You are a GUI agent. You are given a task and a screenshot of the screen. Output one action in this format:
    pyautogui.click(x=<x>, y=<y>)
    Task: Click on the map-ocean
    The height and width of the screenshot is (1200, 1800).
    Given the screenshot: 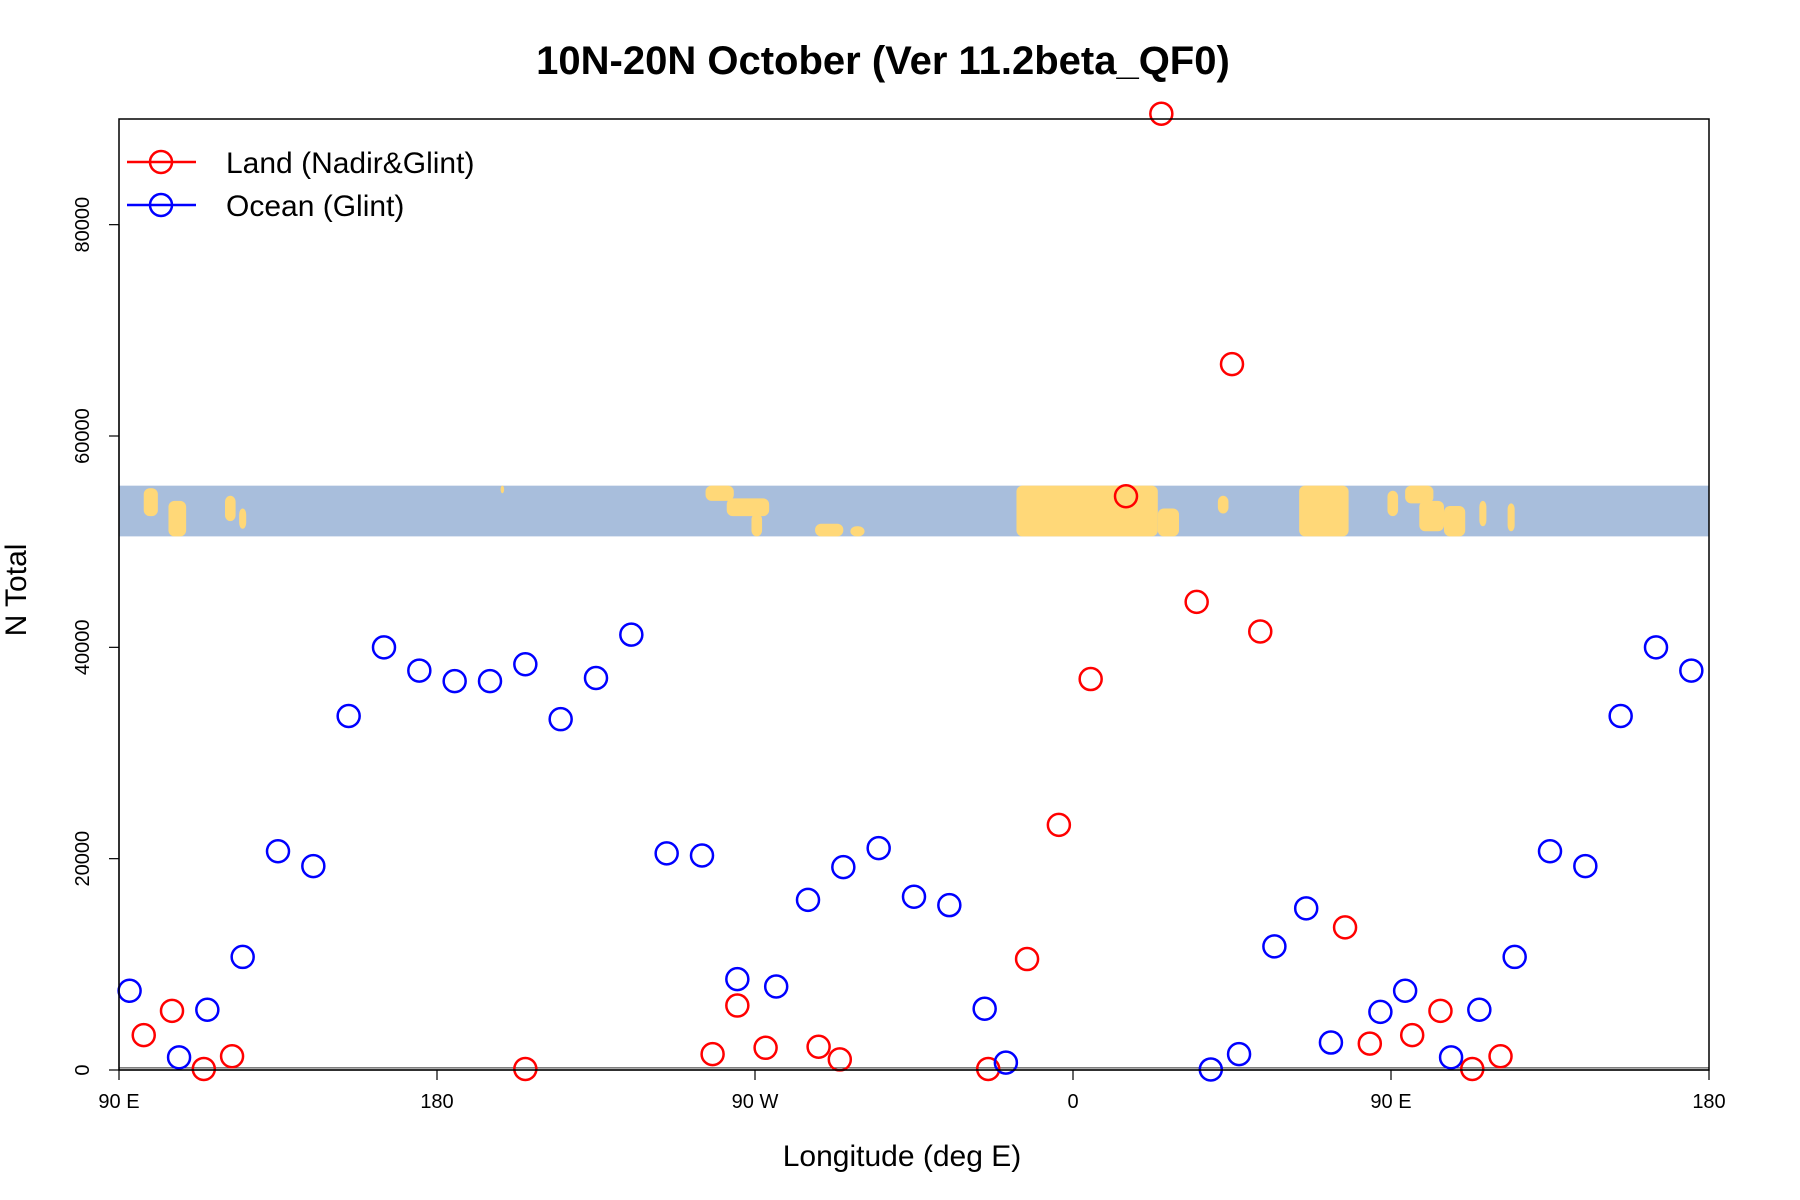 What is the action you would take?
    pyautogui.click(x=914, y=511)
    